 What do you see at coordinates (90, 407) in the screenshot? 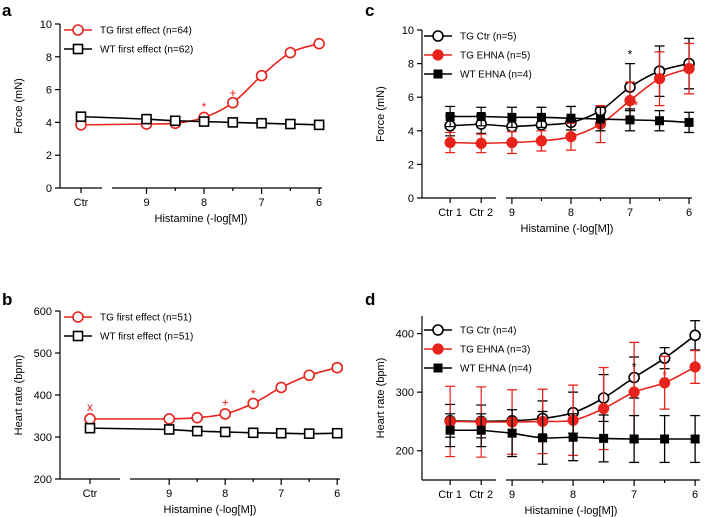
I see `significance-marker: x` at bounding box center [90, 407].